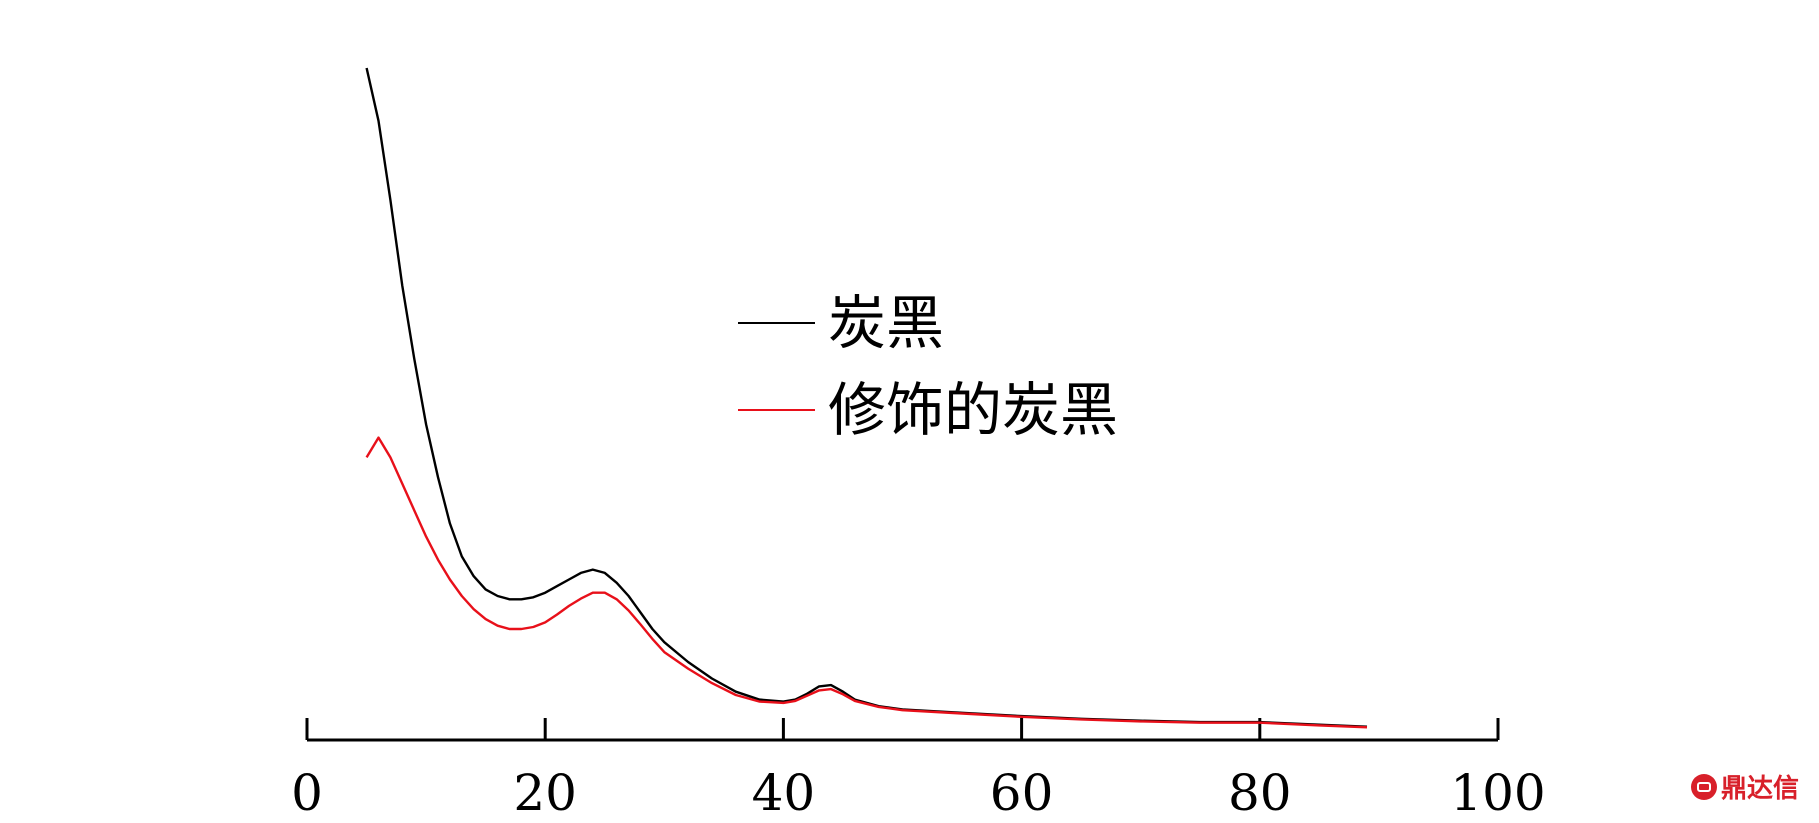 The height and width of the screenshot is (823, 1819). I want to click on legend-label-0: 炭黑, so click(886, 323).